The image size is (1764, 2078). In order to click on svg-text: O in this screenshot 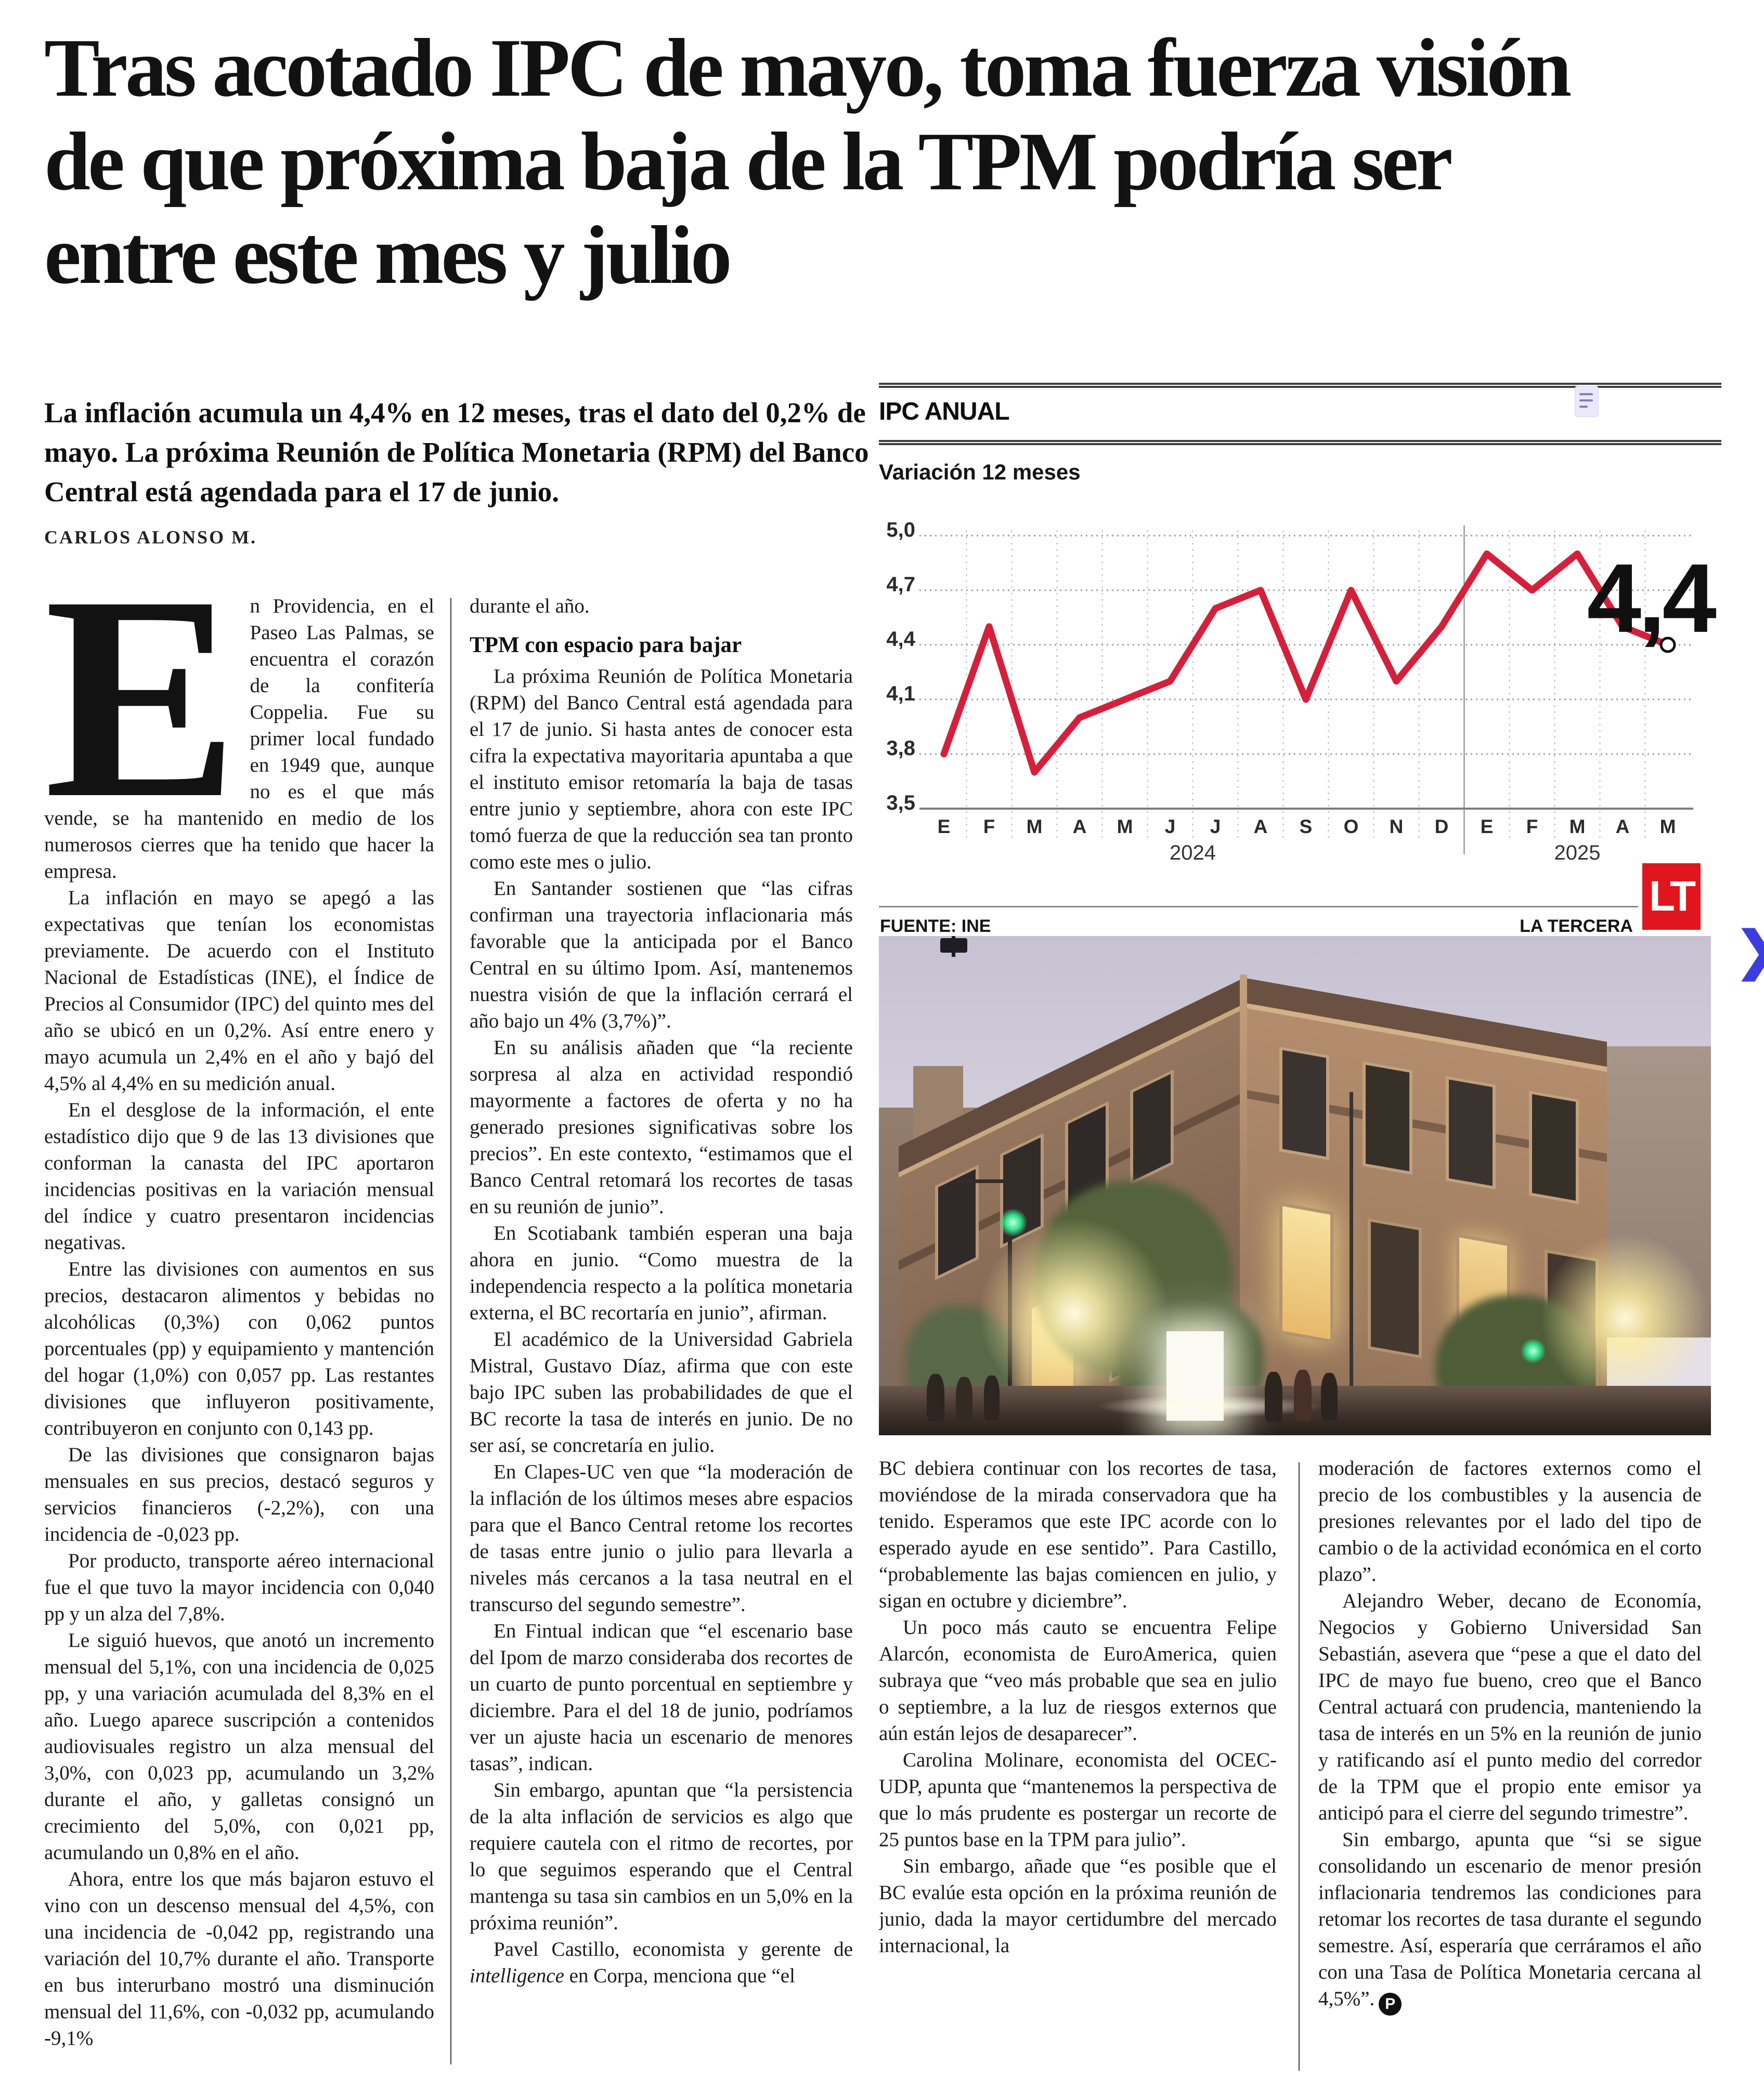, I will do `click(1351, 826)`.